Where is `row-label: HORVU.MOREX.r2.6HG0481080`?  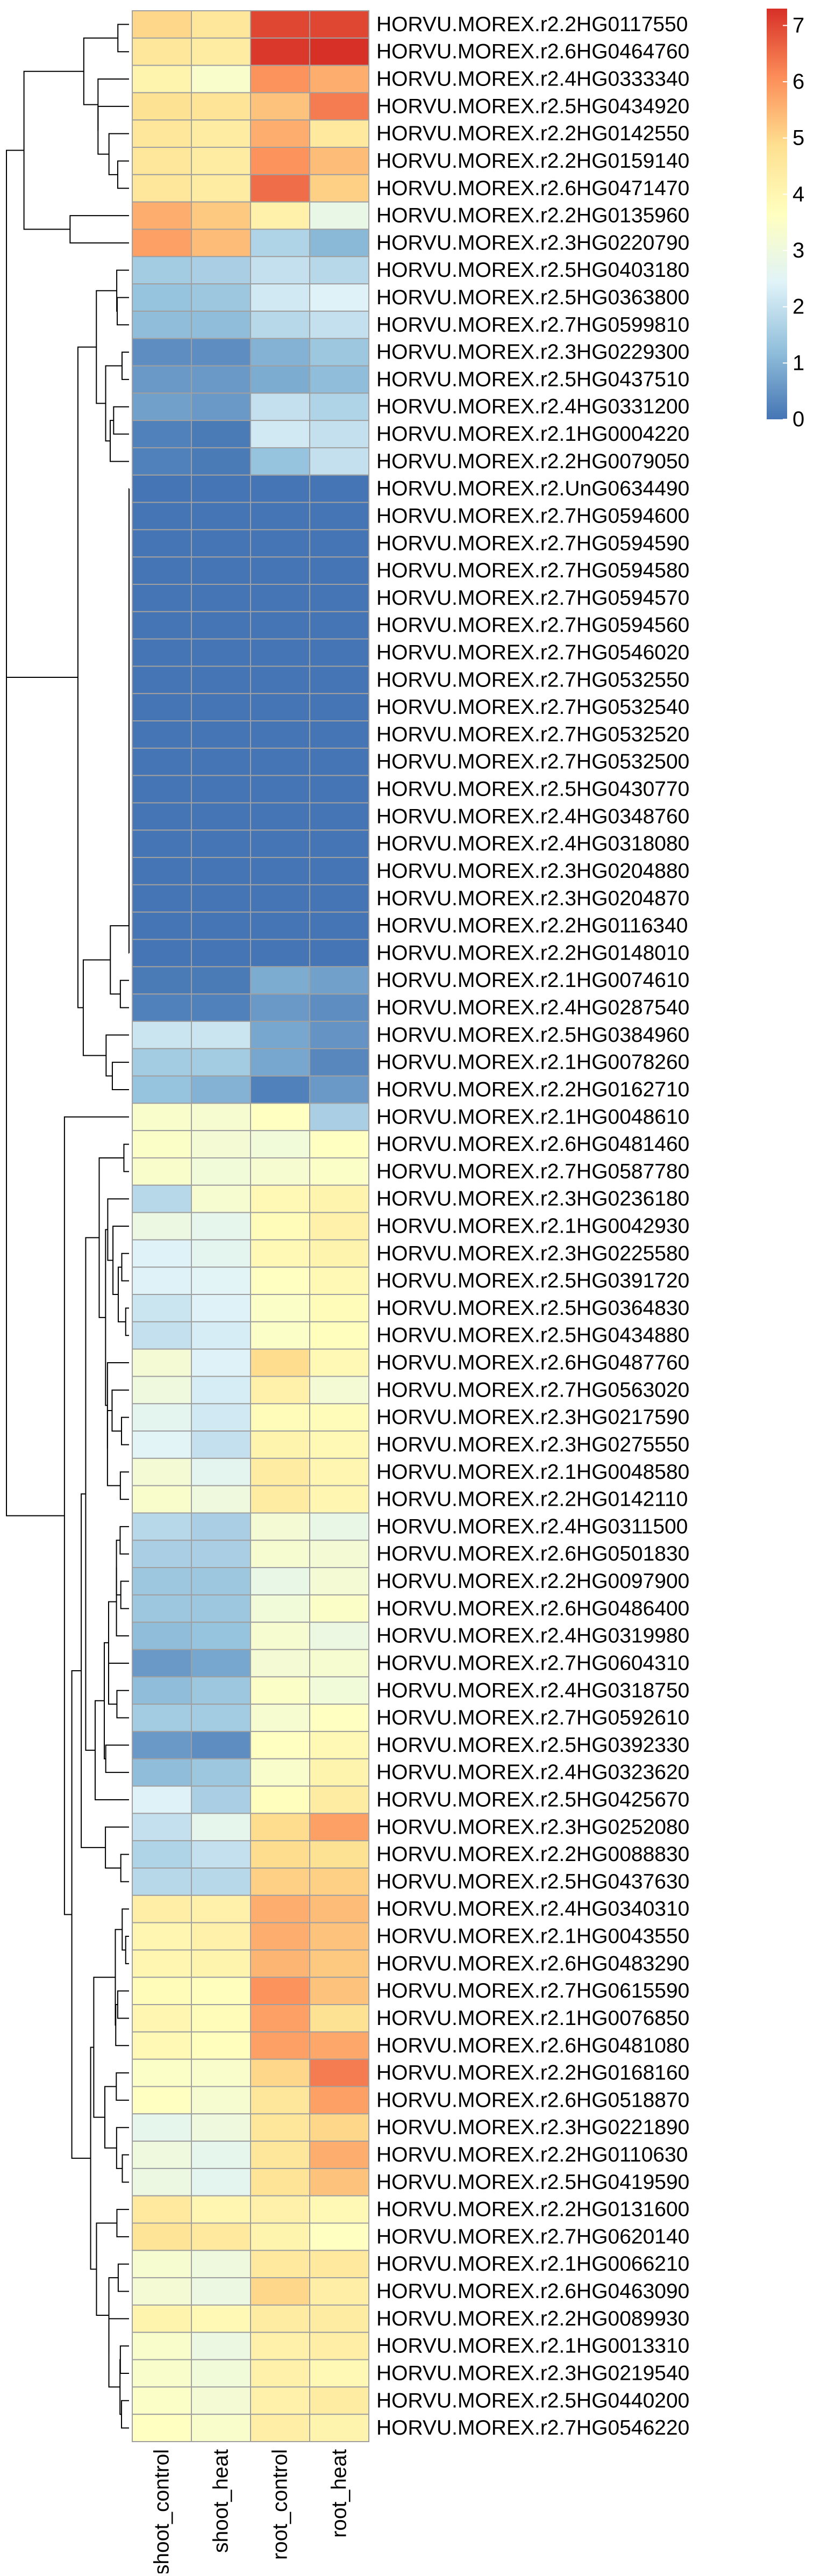
row-label: HORVU.MOREX.r2.6HG0481080 is located at coordinates (532, 2045).